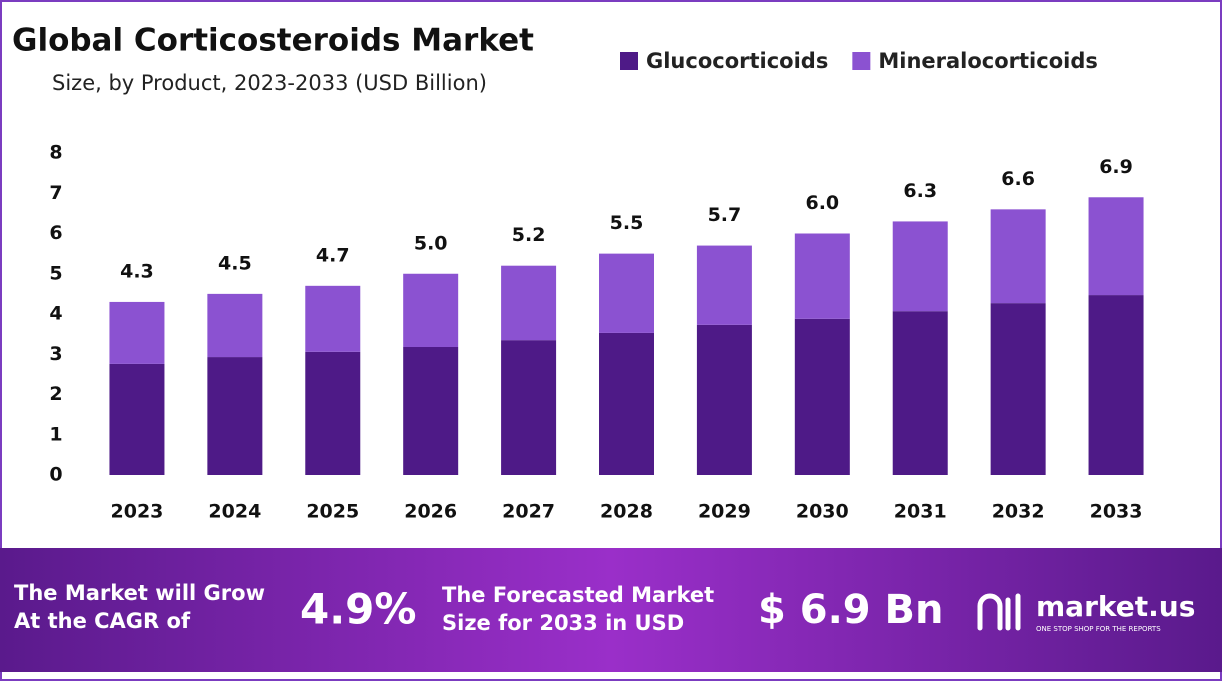 The width and height of the screenshot is (1222, 681). I want to click on total-label: 6.0, so click(822, 203).